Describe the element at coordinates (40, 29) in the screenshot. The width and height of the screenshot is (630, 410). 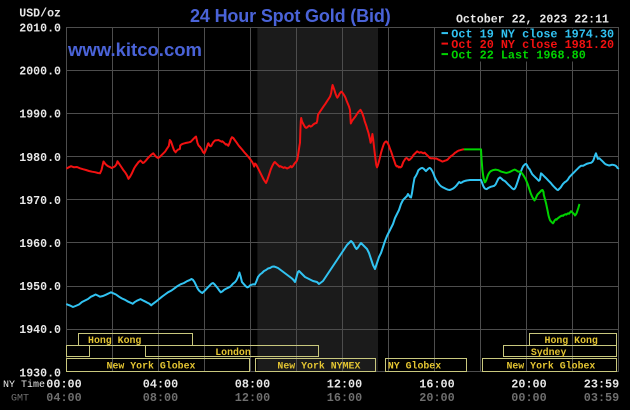
I see `svg-text: 2010.0` at that location.